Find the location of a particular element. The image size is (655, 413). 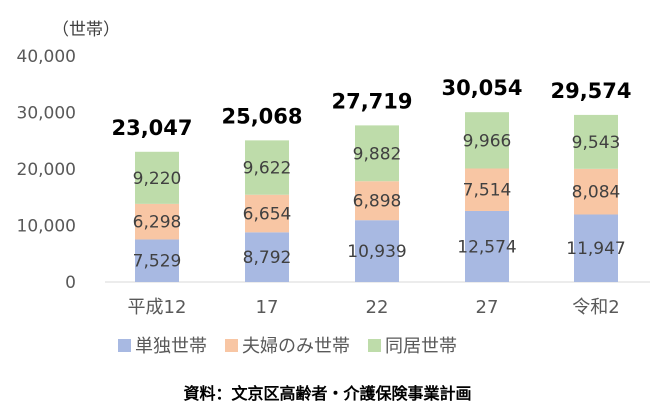

bar-segment-label: 7,514 is located at coordinates (487, 191).